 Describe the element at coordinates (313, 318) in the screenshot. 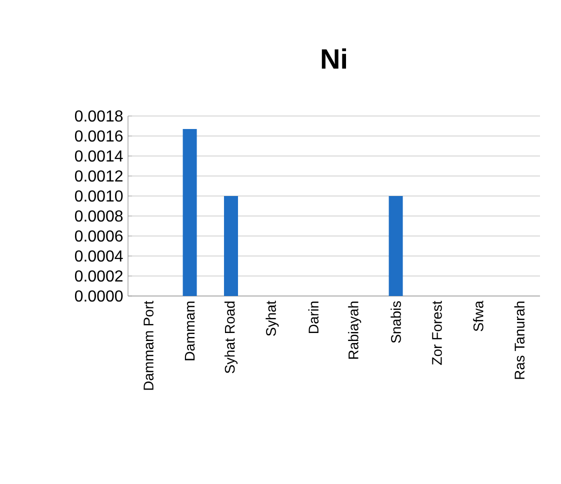

I see `x-tick-label: Darin` at that location.